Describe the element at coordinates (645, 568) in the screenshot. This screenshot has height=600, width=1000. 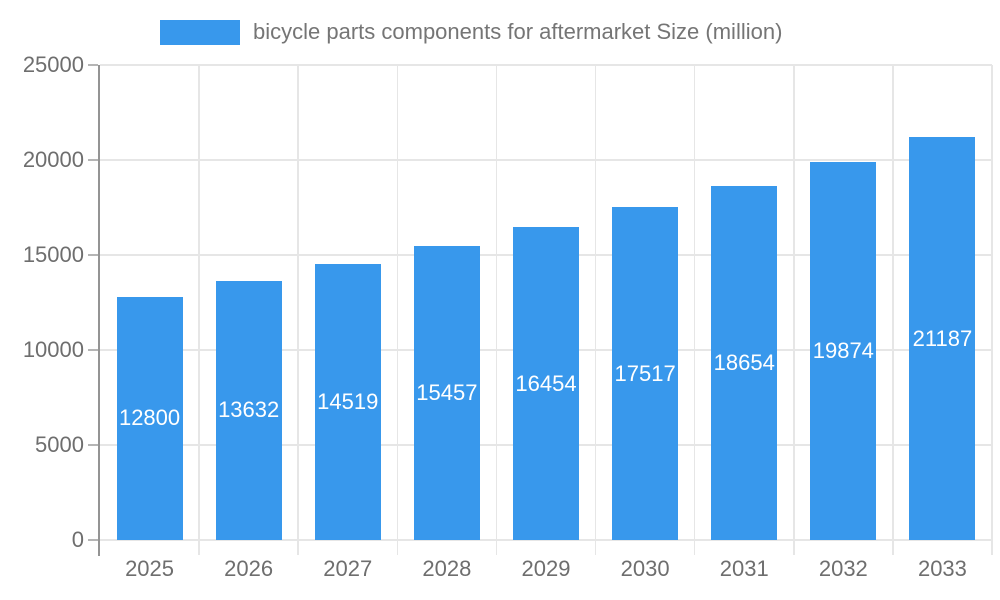
I see `x-tick-label: 2030` at that location.